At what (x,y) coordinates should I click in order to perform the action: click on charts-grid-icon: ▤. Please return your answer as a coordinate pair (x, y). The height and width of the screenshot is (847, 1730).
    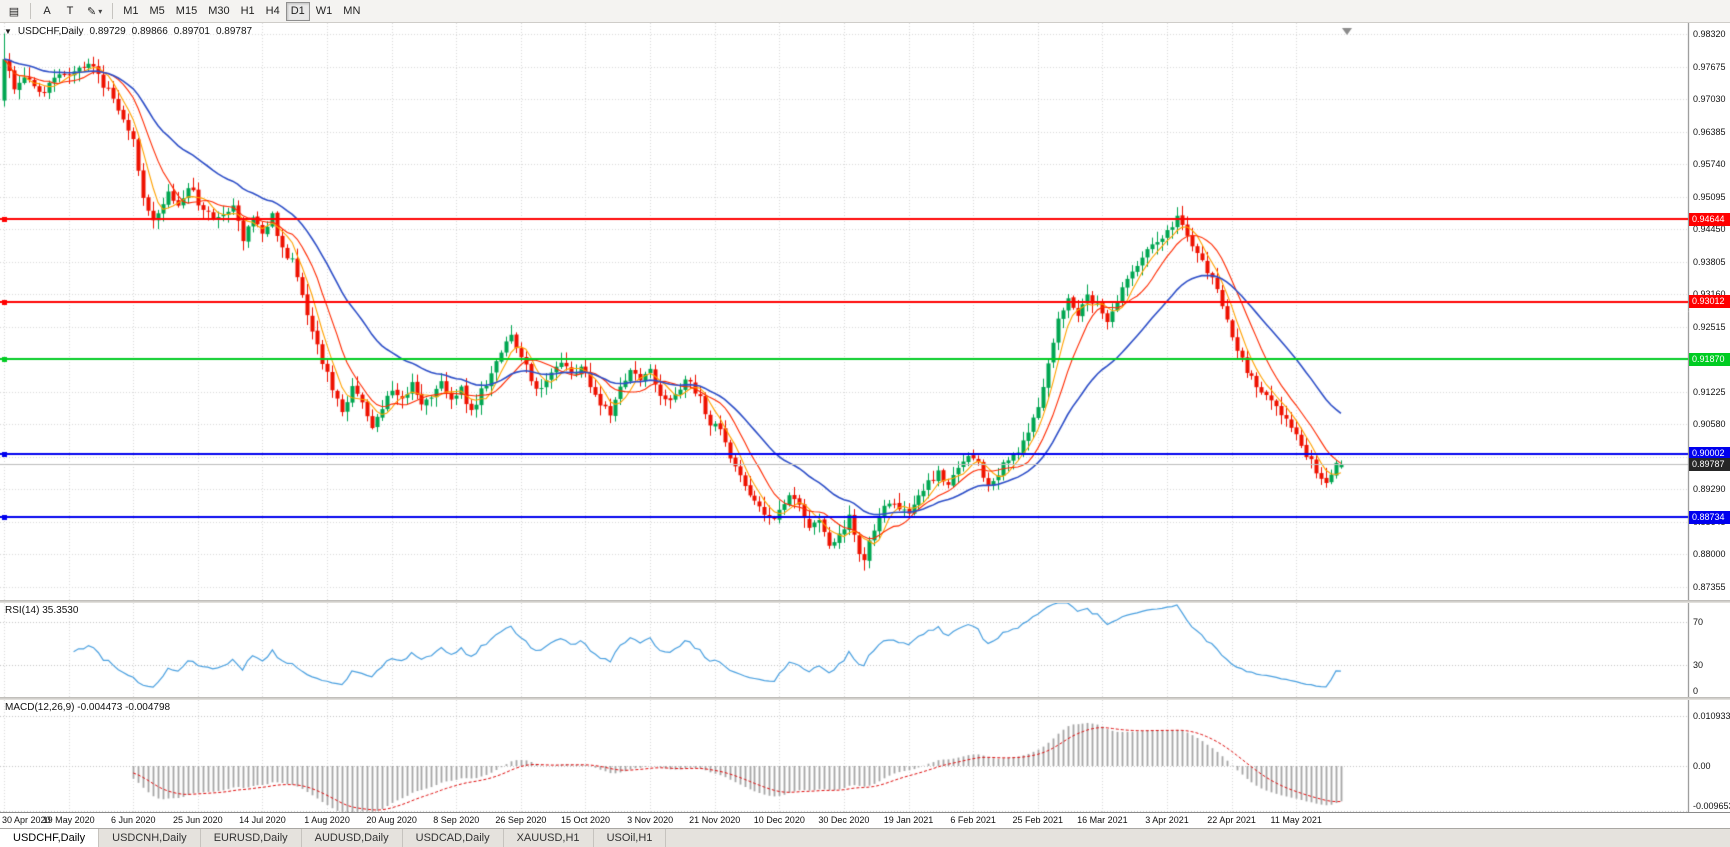
    Looking at the image, I should click on (14, 11).